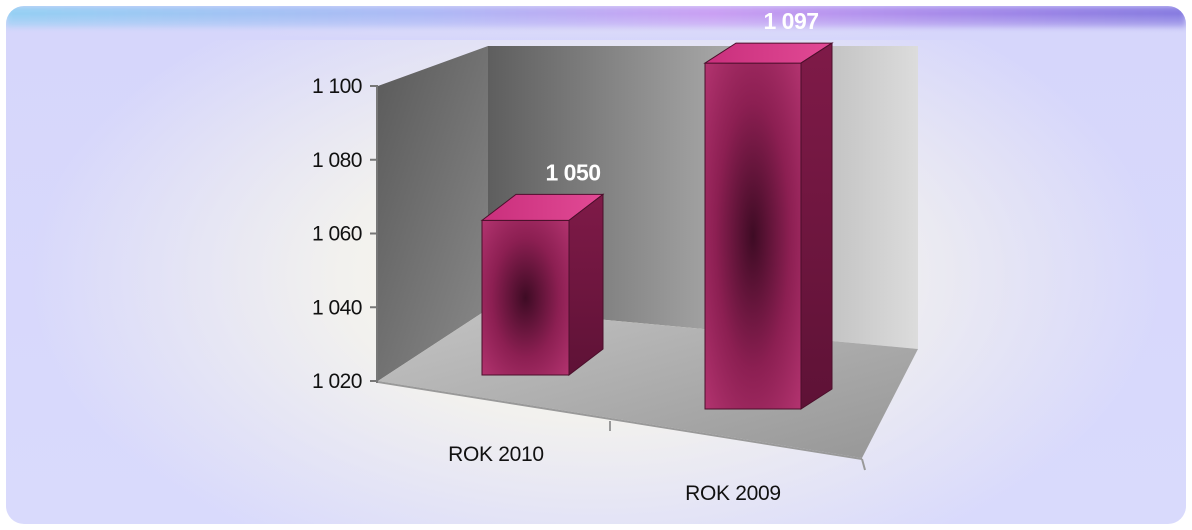 The image size is (1192, 530). What do you see at coordinates (337, 160) in the screenshot?
I see `y-tick-label: 1 080` at bounding box center [337, 160].